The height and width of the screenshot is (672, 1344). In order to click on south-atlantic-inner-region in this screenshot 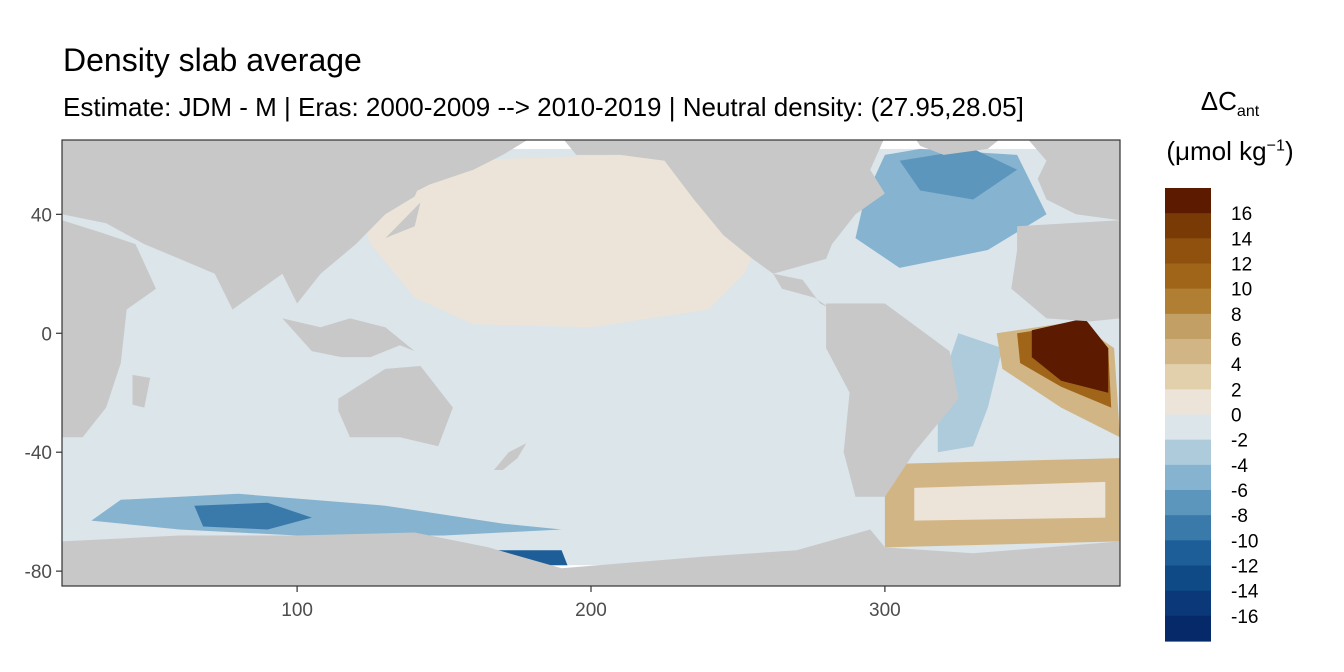, I will do `click(1010, 501)`.